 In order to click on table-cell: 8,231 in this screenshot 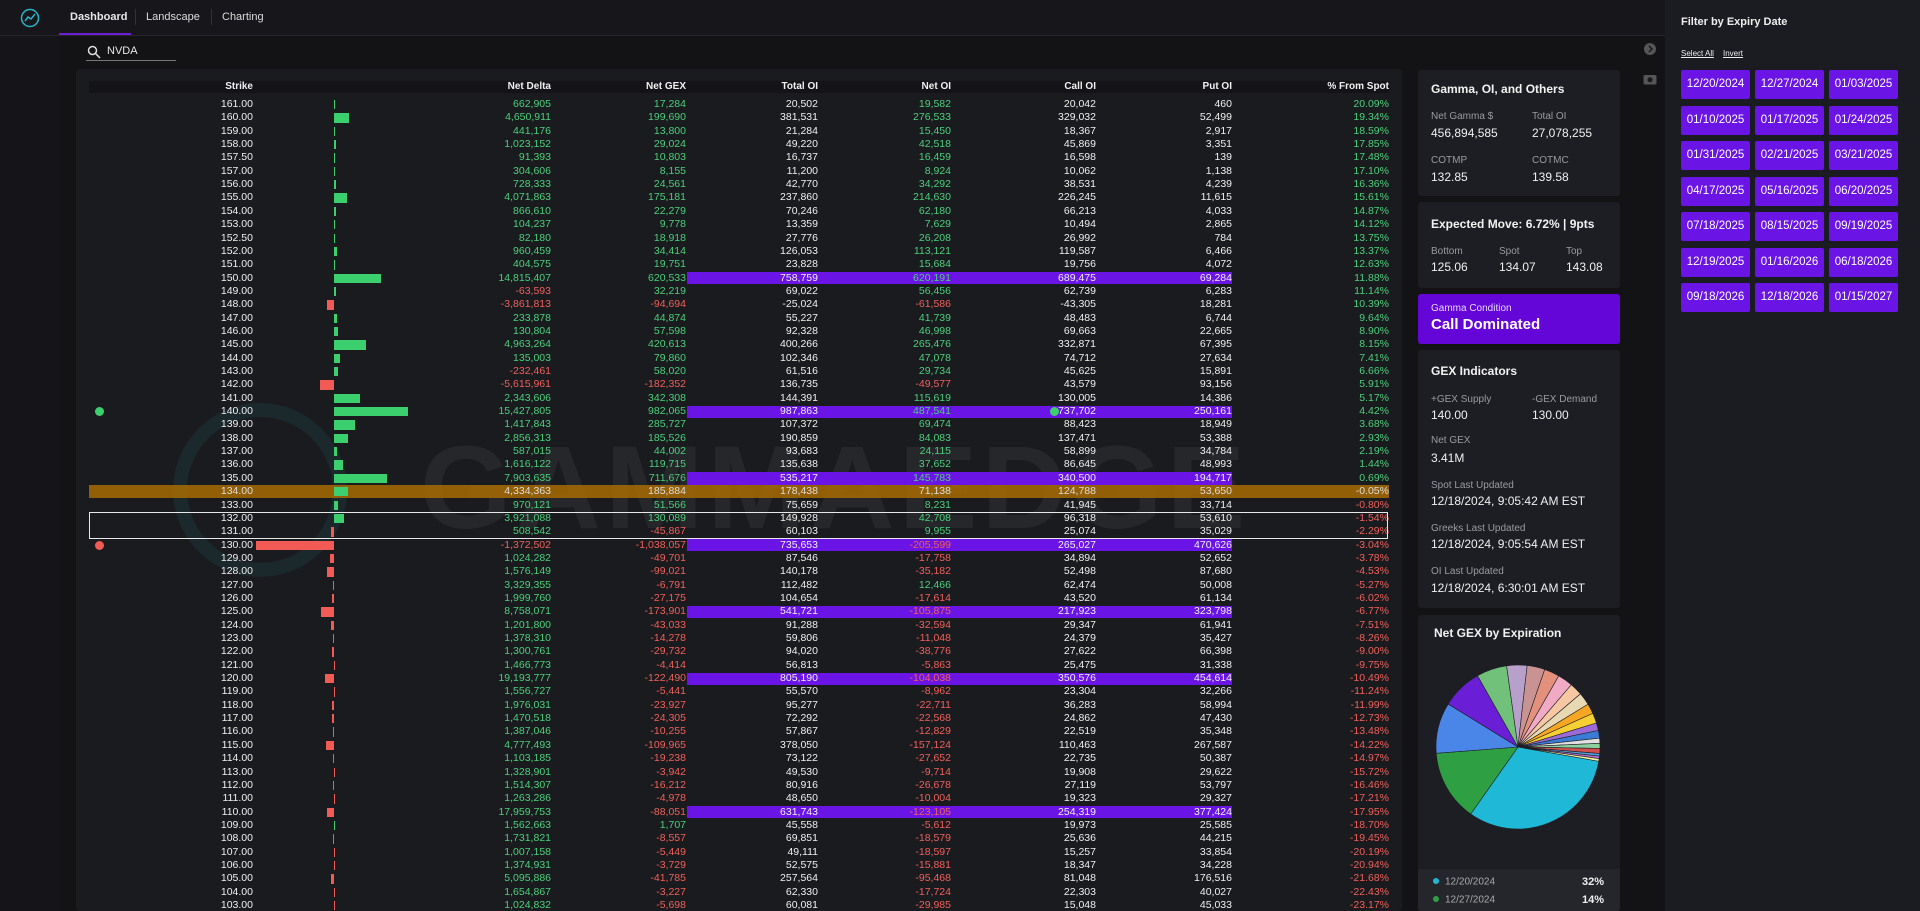, I will do `click(937, 504)`.